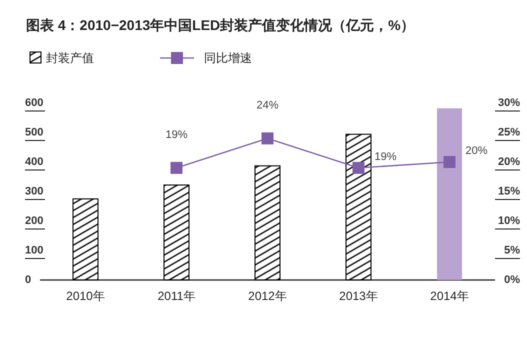 This screenshot has height=347, width=527. Describe the element at coordinates (34, 103) in the screenshot. I see `y-tick-label: 600` at that location.